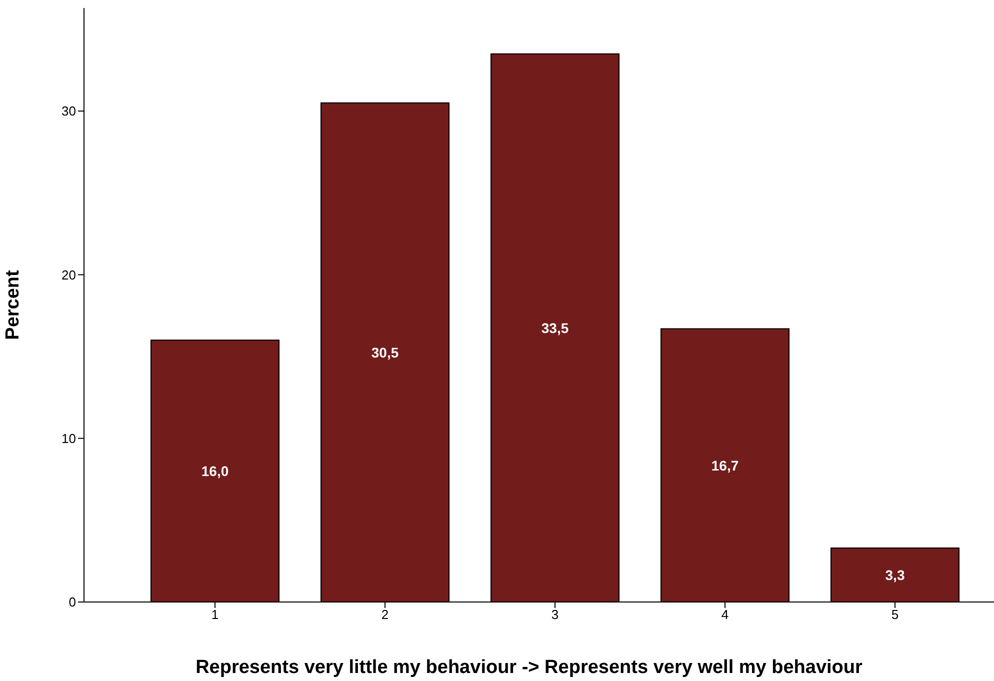  Describe the element at coordinates (530, 667) in the screenshot. I see `x-axis-title: Represents very little my behaviour -> Represents very well my behaviour` at that location.